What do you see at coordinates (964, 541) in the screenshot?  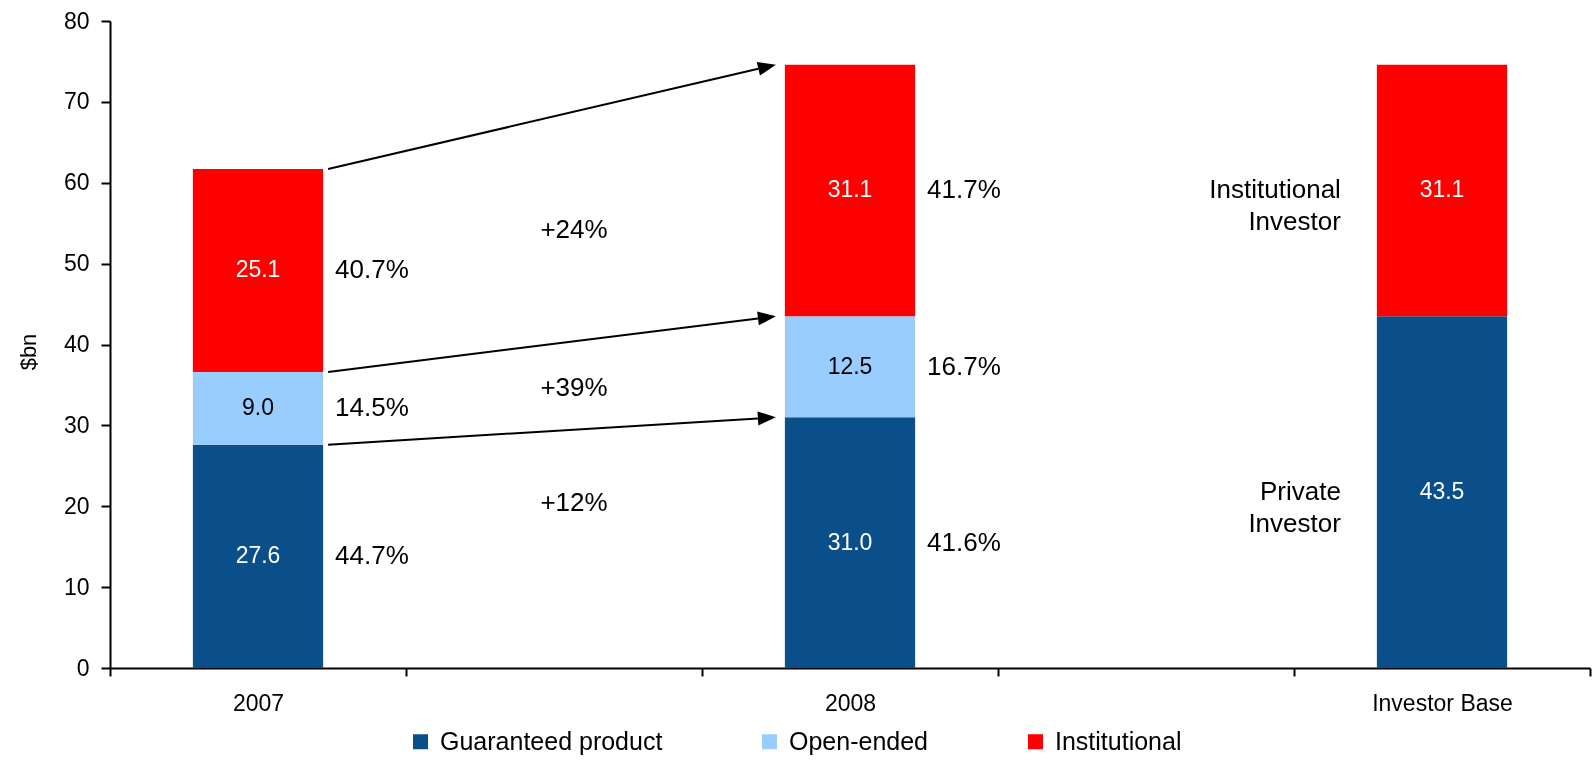 I see `annotation: 41.6%` at bounding box center [964, 541].